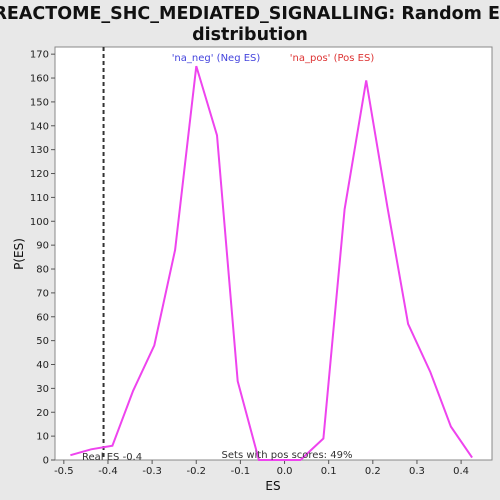 The width and height of the screenshot is (500, 500). Describe the element at coordinates (329, 471) in the screenshot. I see `x-tick-label: 0.1` at that location.